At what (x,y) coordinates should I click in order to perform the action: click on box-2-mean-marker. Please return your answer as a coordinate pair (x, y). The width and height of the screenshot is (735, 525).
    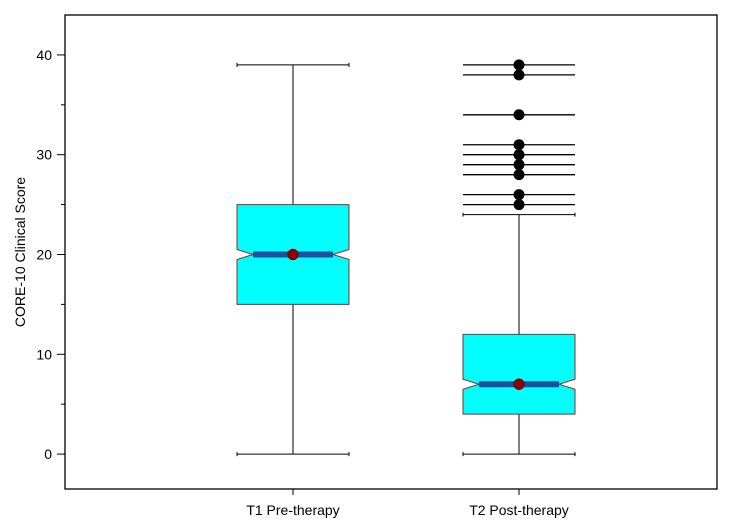
    Looking at the image, I should click on (519, 384).